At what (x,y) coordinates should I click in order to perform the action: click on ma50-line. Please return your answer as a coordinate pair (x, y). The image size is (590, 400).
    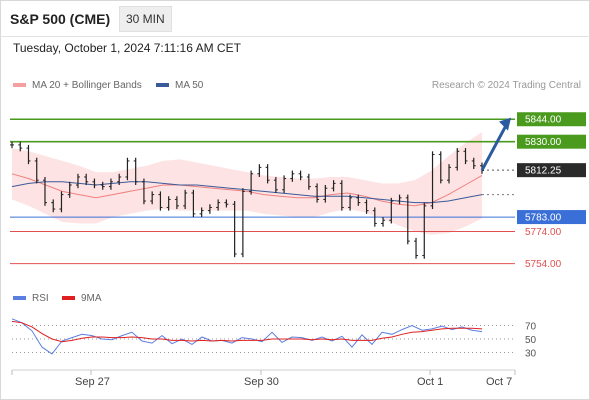
    Looking at the image, I should click on (247, 192).